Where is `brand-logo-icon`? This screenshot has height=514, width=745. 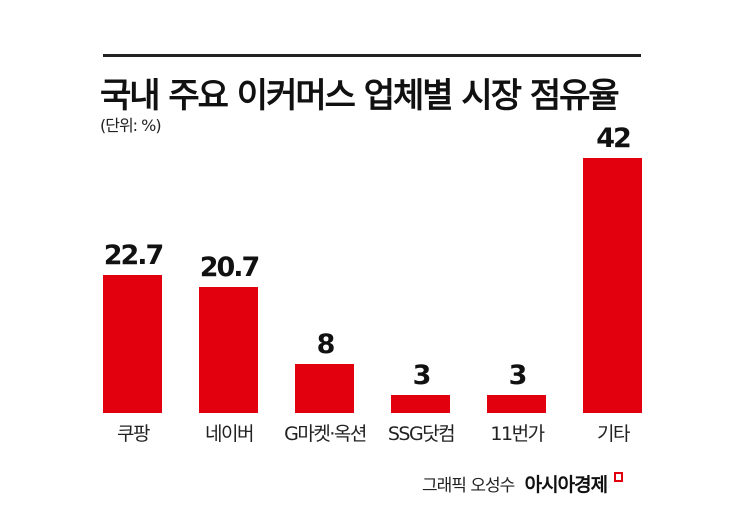 brand-logo-icon is located at coordinates (619, 477).